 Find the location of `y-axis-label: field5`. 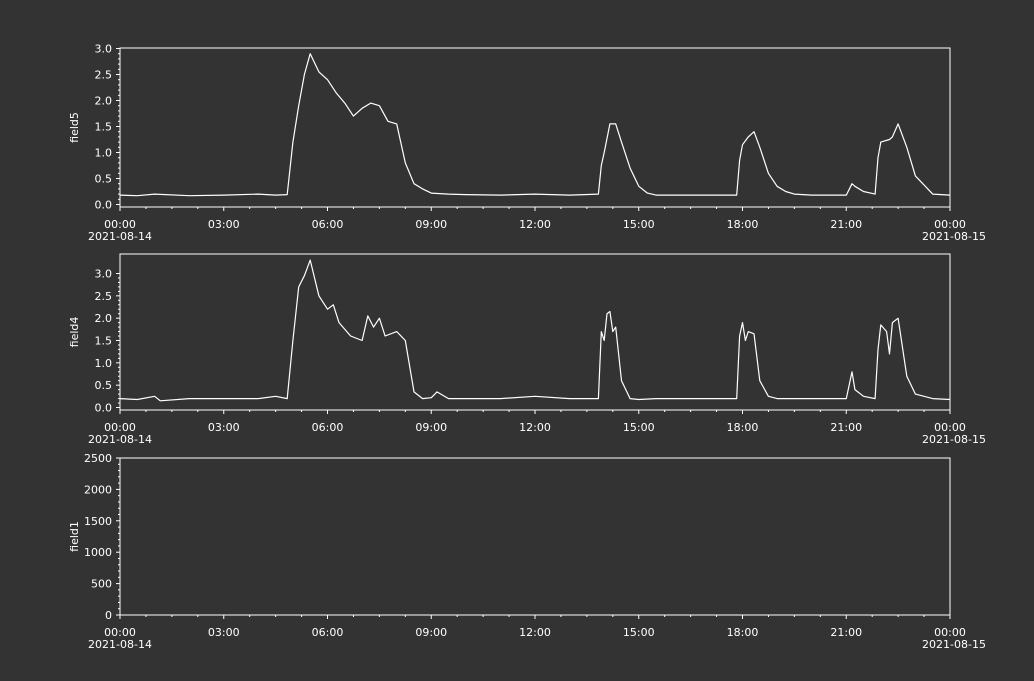

y-axis-label: field5 is located at coordinates (74, 127).